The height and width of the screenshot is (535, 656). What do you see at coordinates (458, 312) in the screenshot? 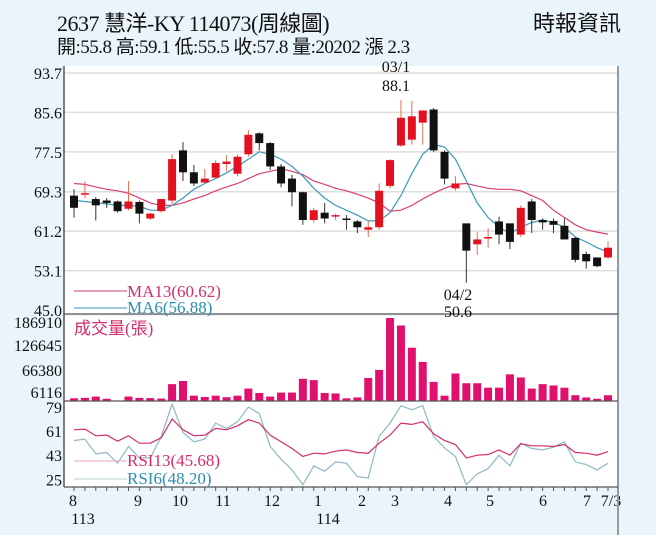
I see `low-value-label: 50.6` at bounding box center [458, 312].